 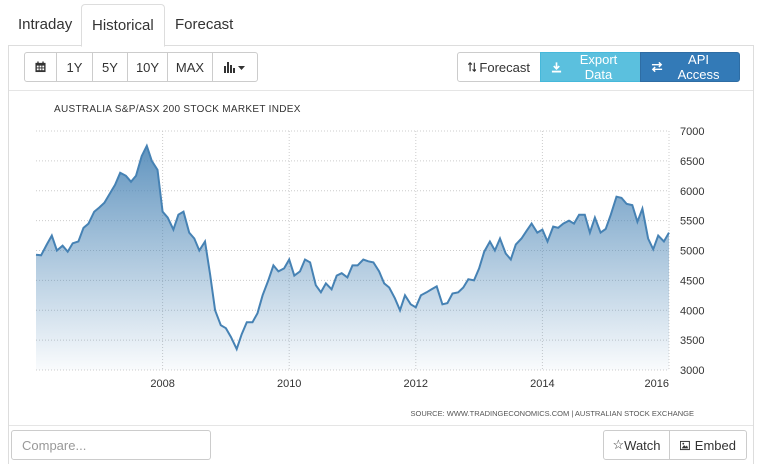 I want to click on range-5y-button: 5Y, so click(x=110, y=67).